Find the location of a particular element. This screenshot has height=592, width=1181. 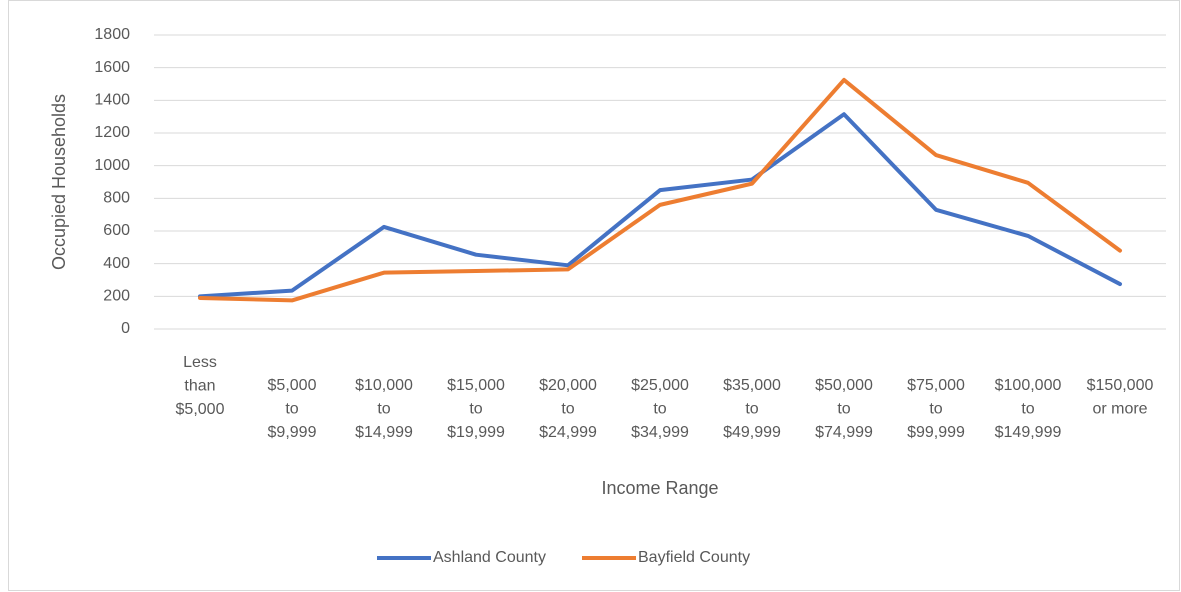

x-tick-label: $75,000 to $99,999 is located at coordinates (936, 409).